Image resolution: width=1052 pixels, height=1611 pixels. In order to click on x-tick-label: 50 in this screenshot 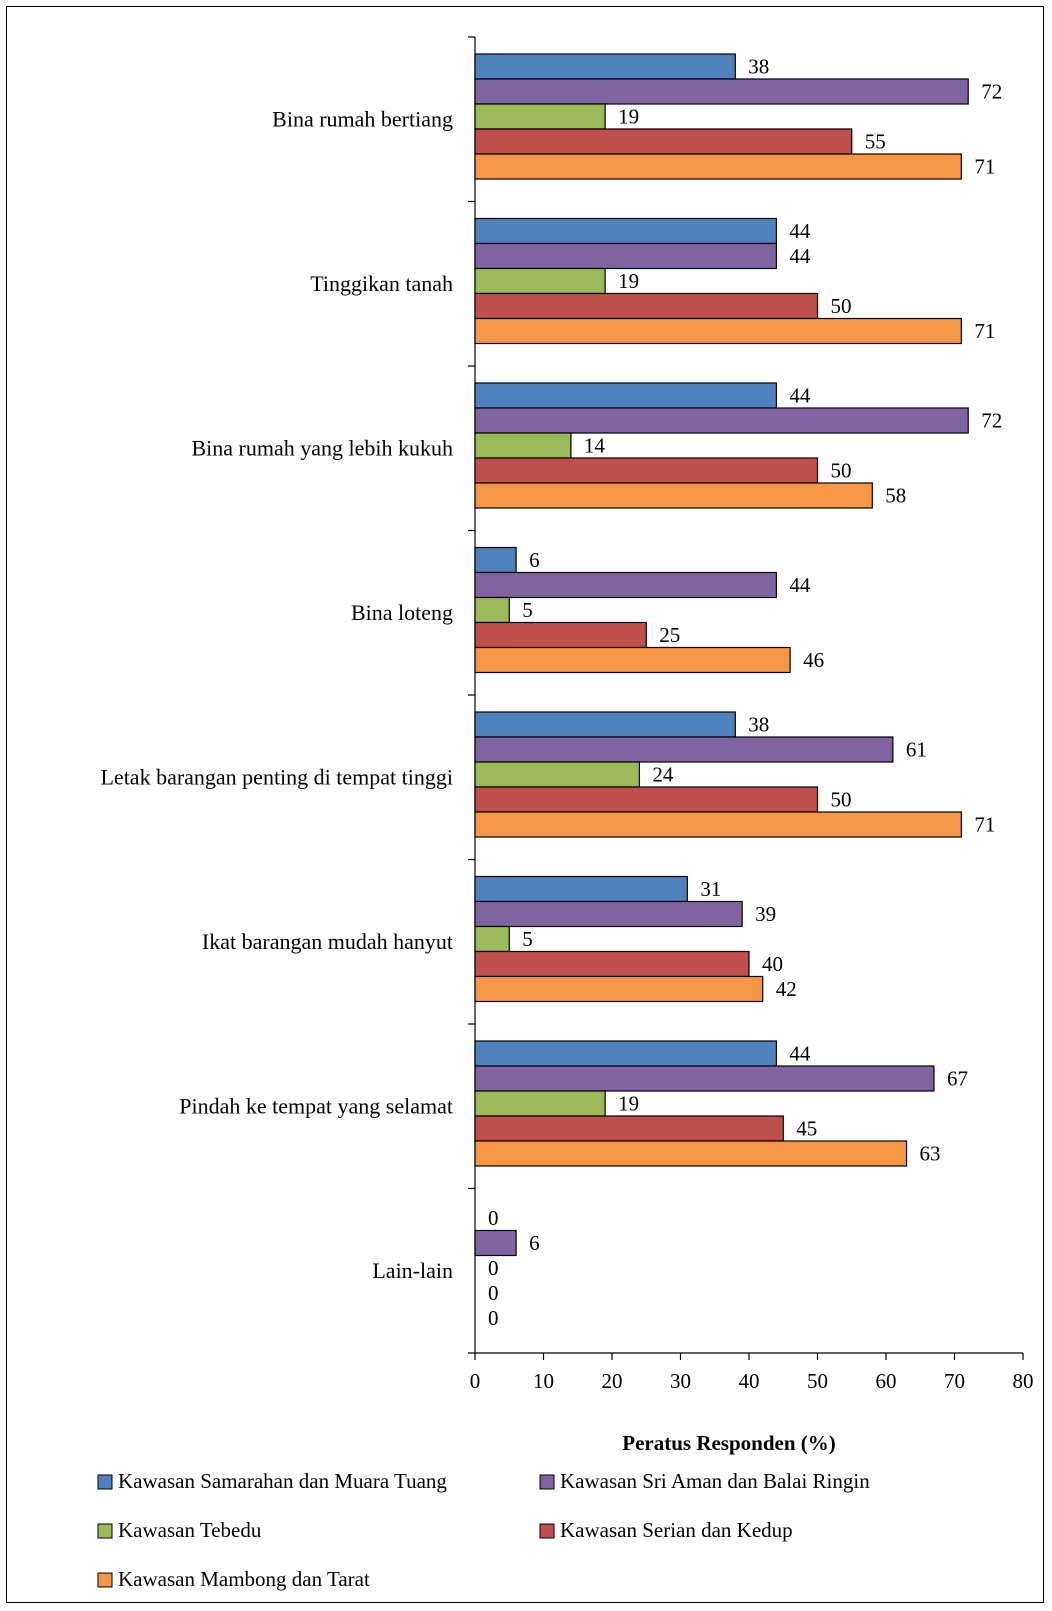, I will do `click(817, 1381)`.